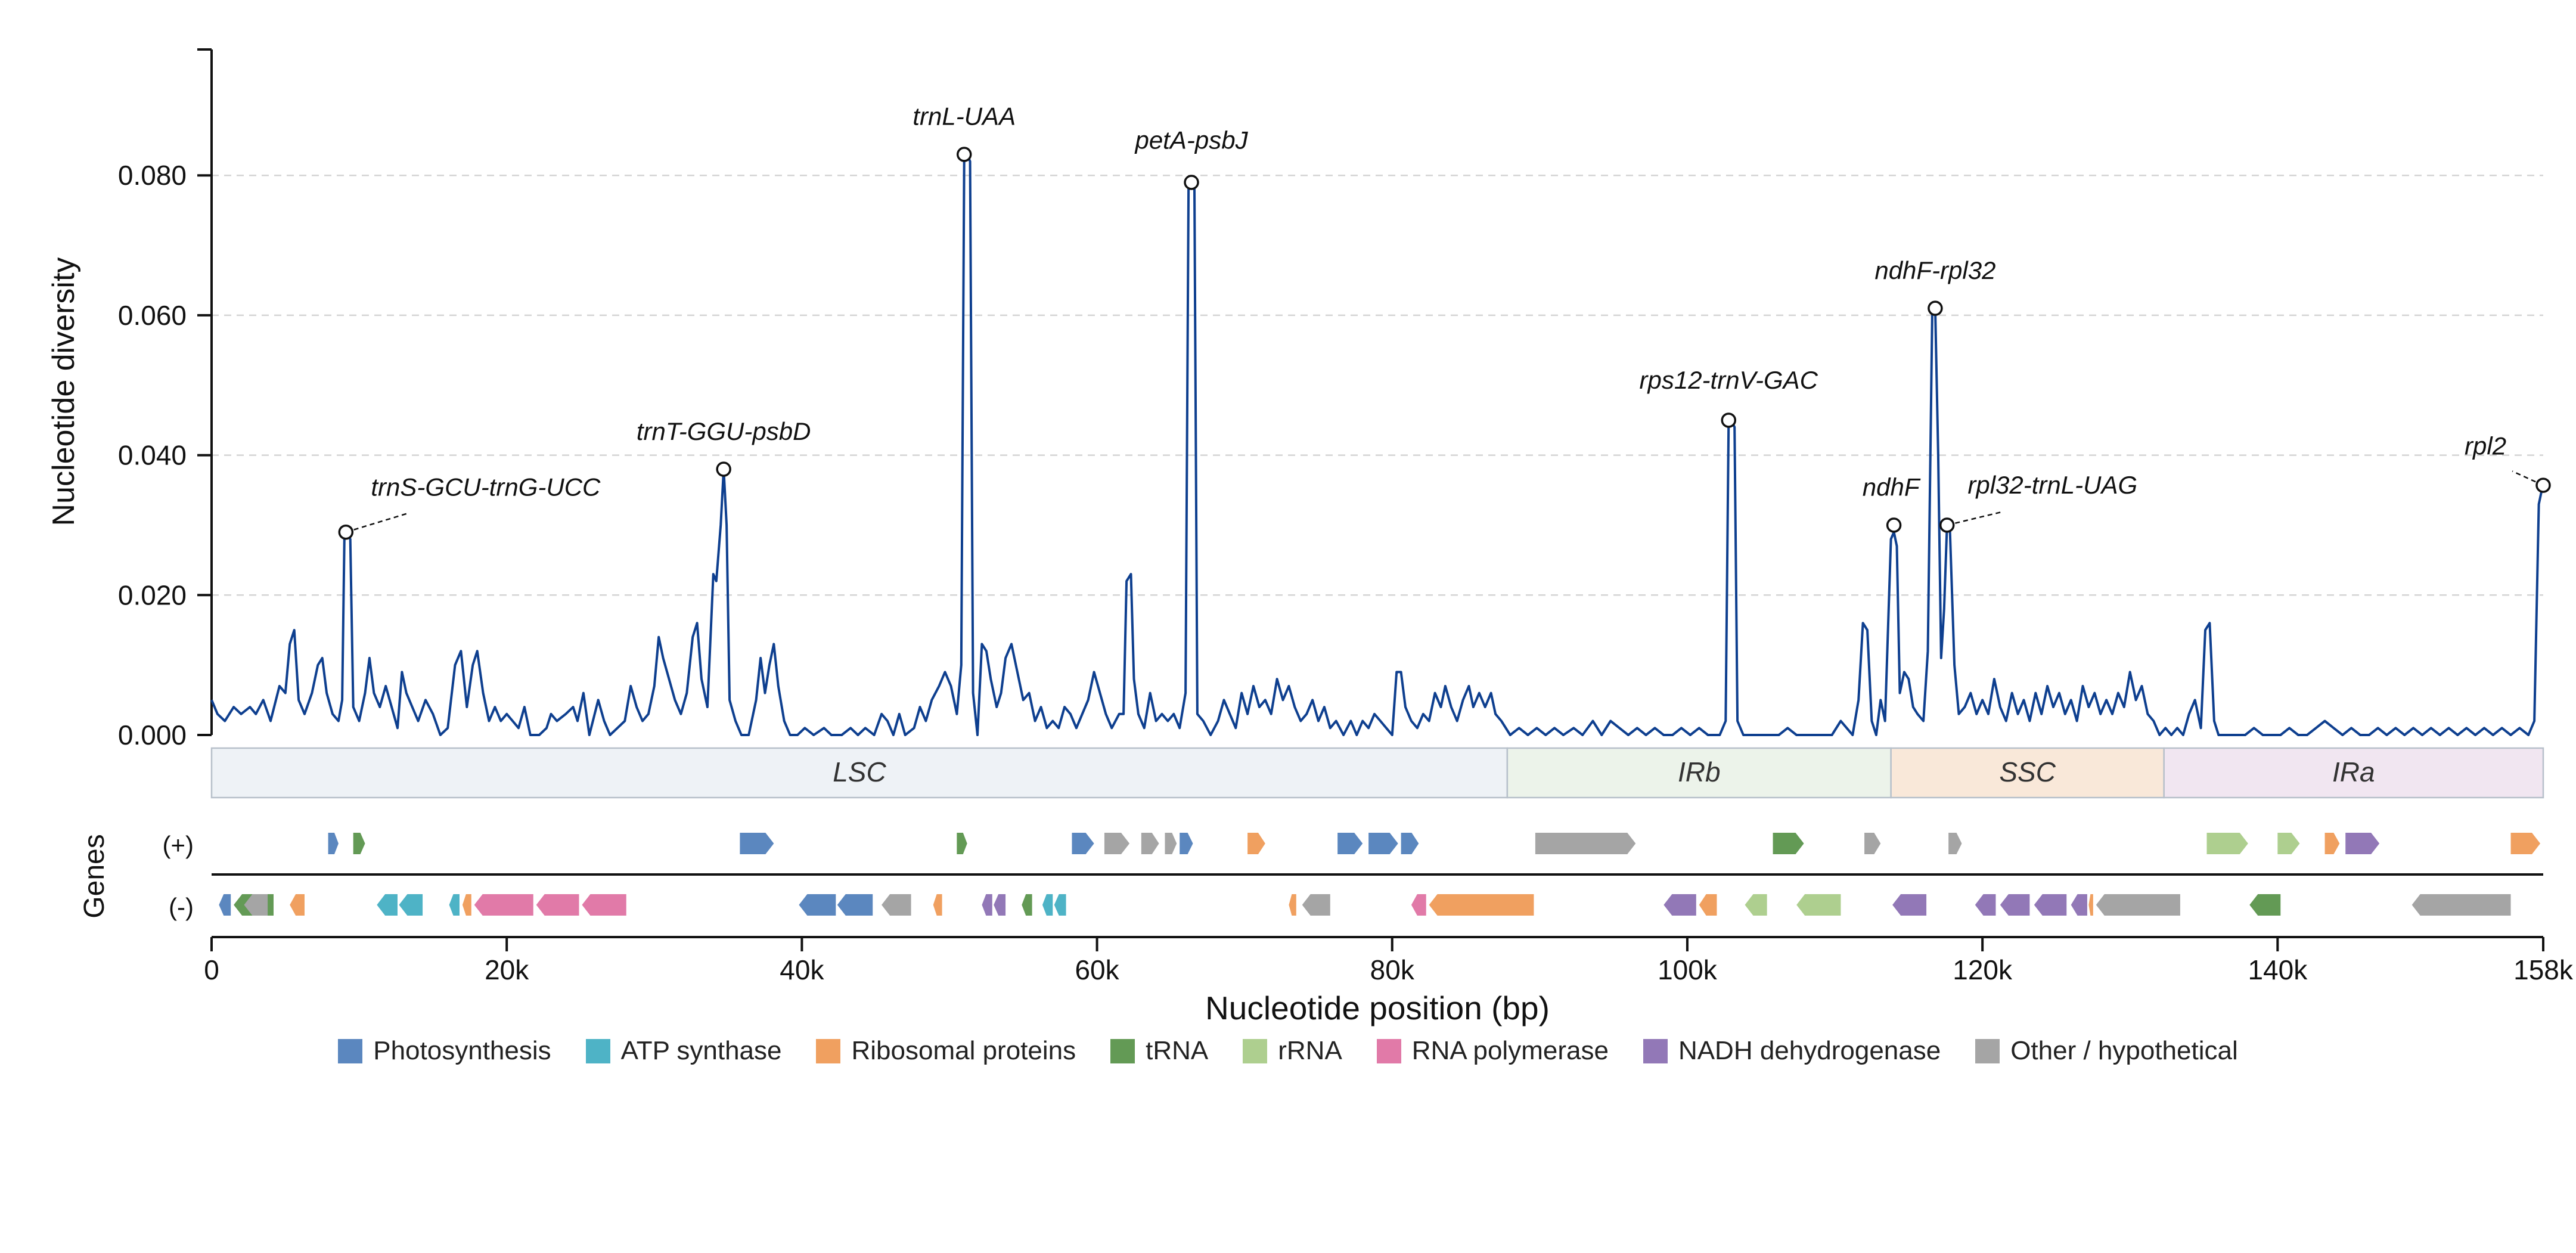 This screenshot has width=2576, height=1253. I want to click on y-tick-label: 0.020, so click(153, 594).